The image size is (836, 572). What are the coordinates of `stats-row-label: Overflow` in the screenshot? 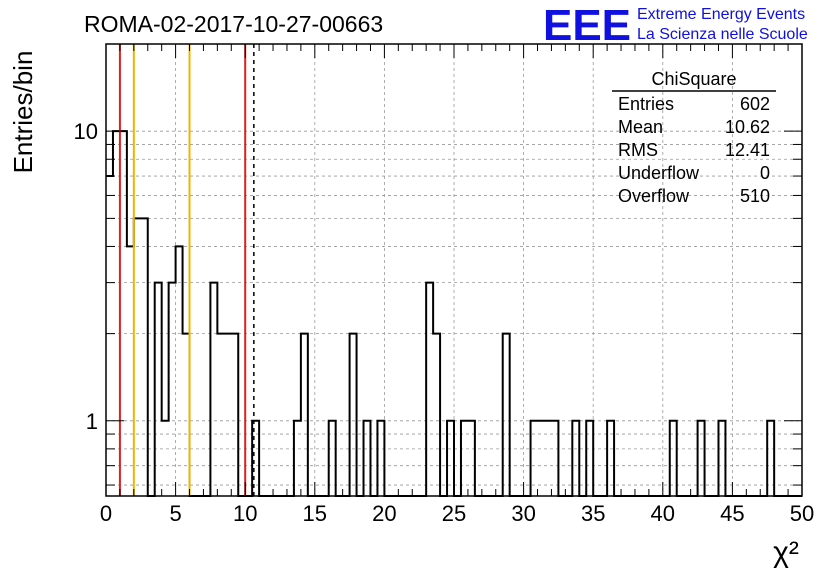 It's located at (654, 196).